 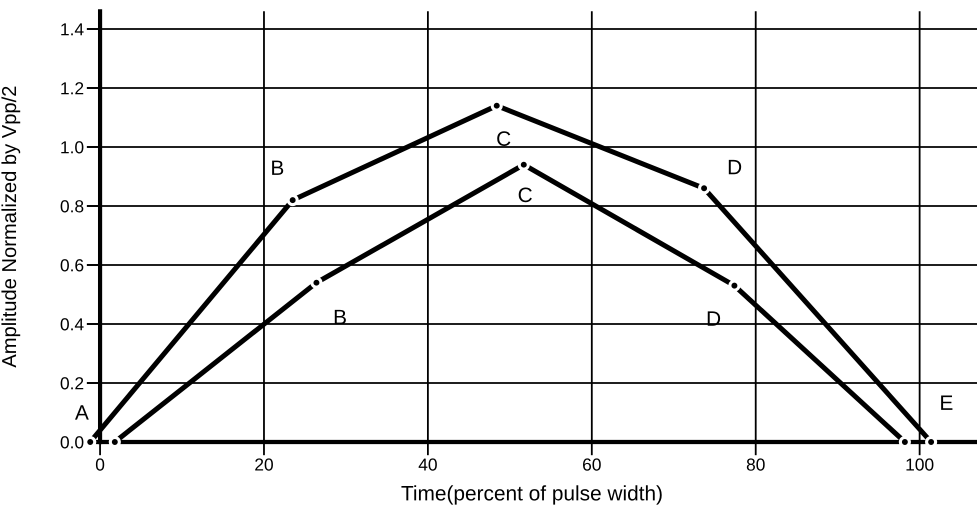 I want to click on x-tick-label: 60, so click(x=592, y=464).